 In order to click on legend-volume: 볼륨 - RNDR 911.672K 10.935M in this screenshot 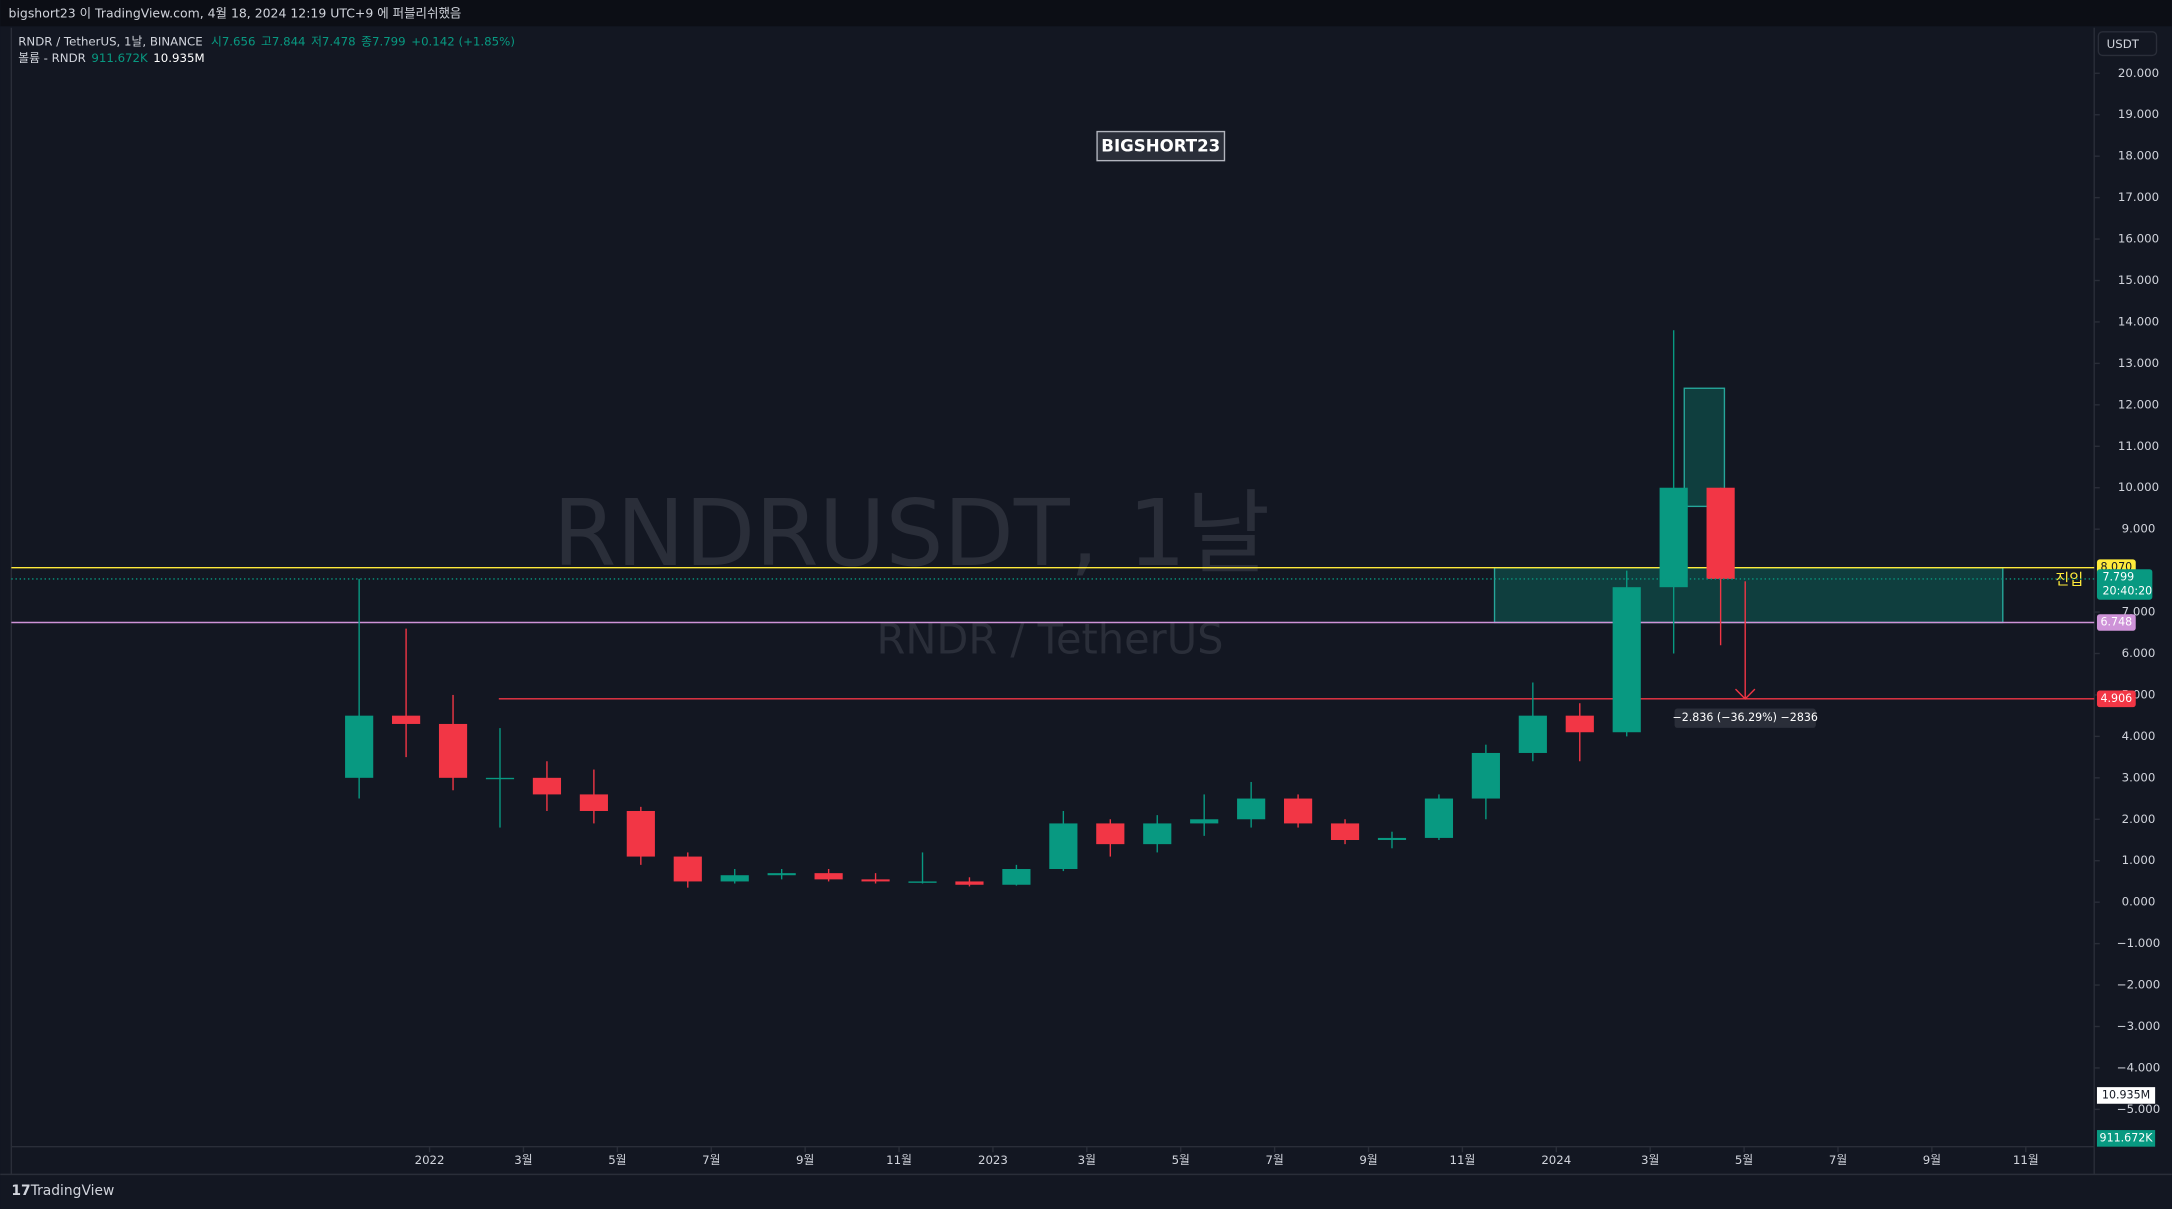, I will do `click(111, 58)`.